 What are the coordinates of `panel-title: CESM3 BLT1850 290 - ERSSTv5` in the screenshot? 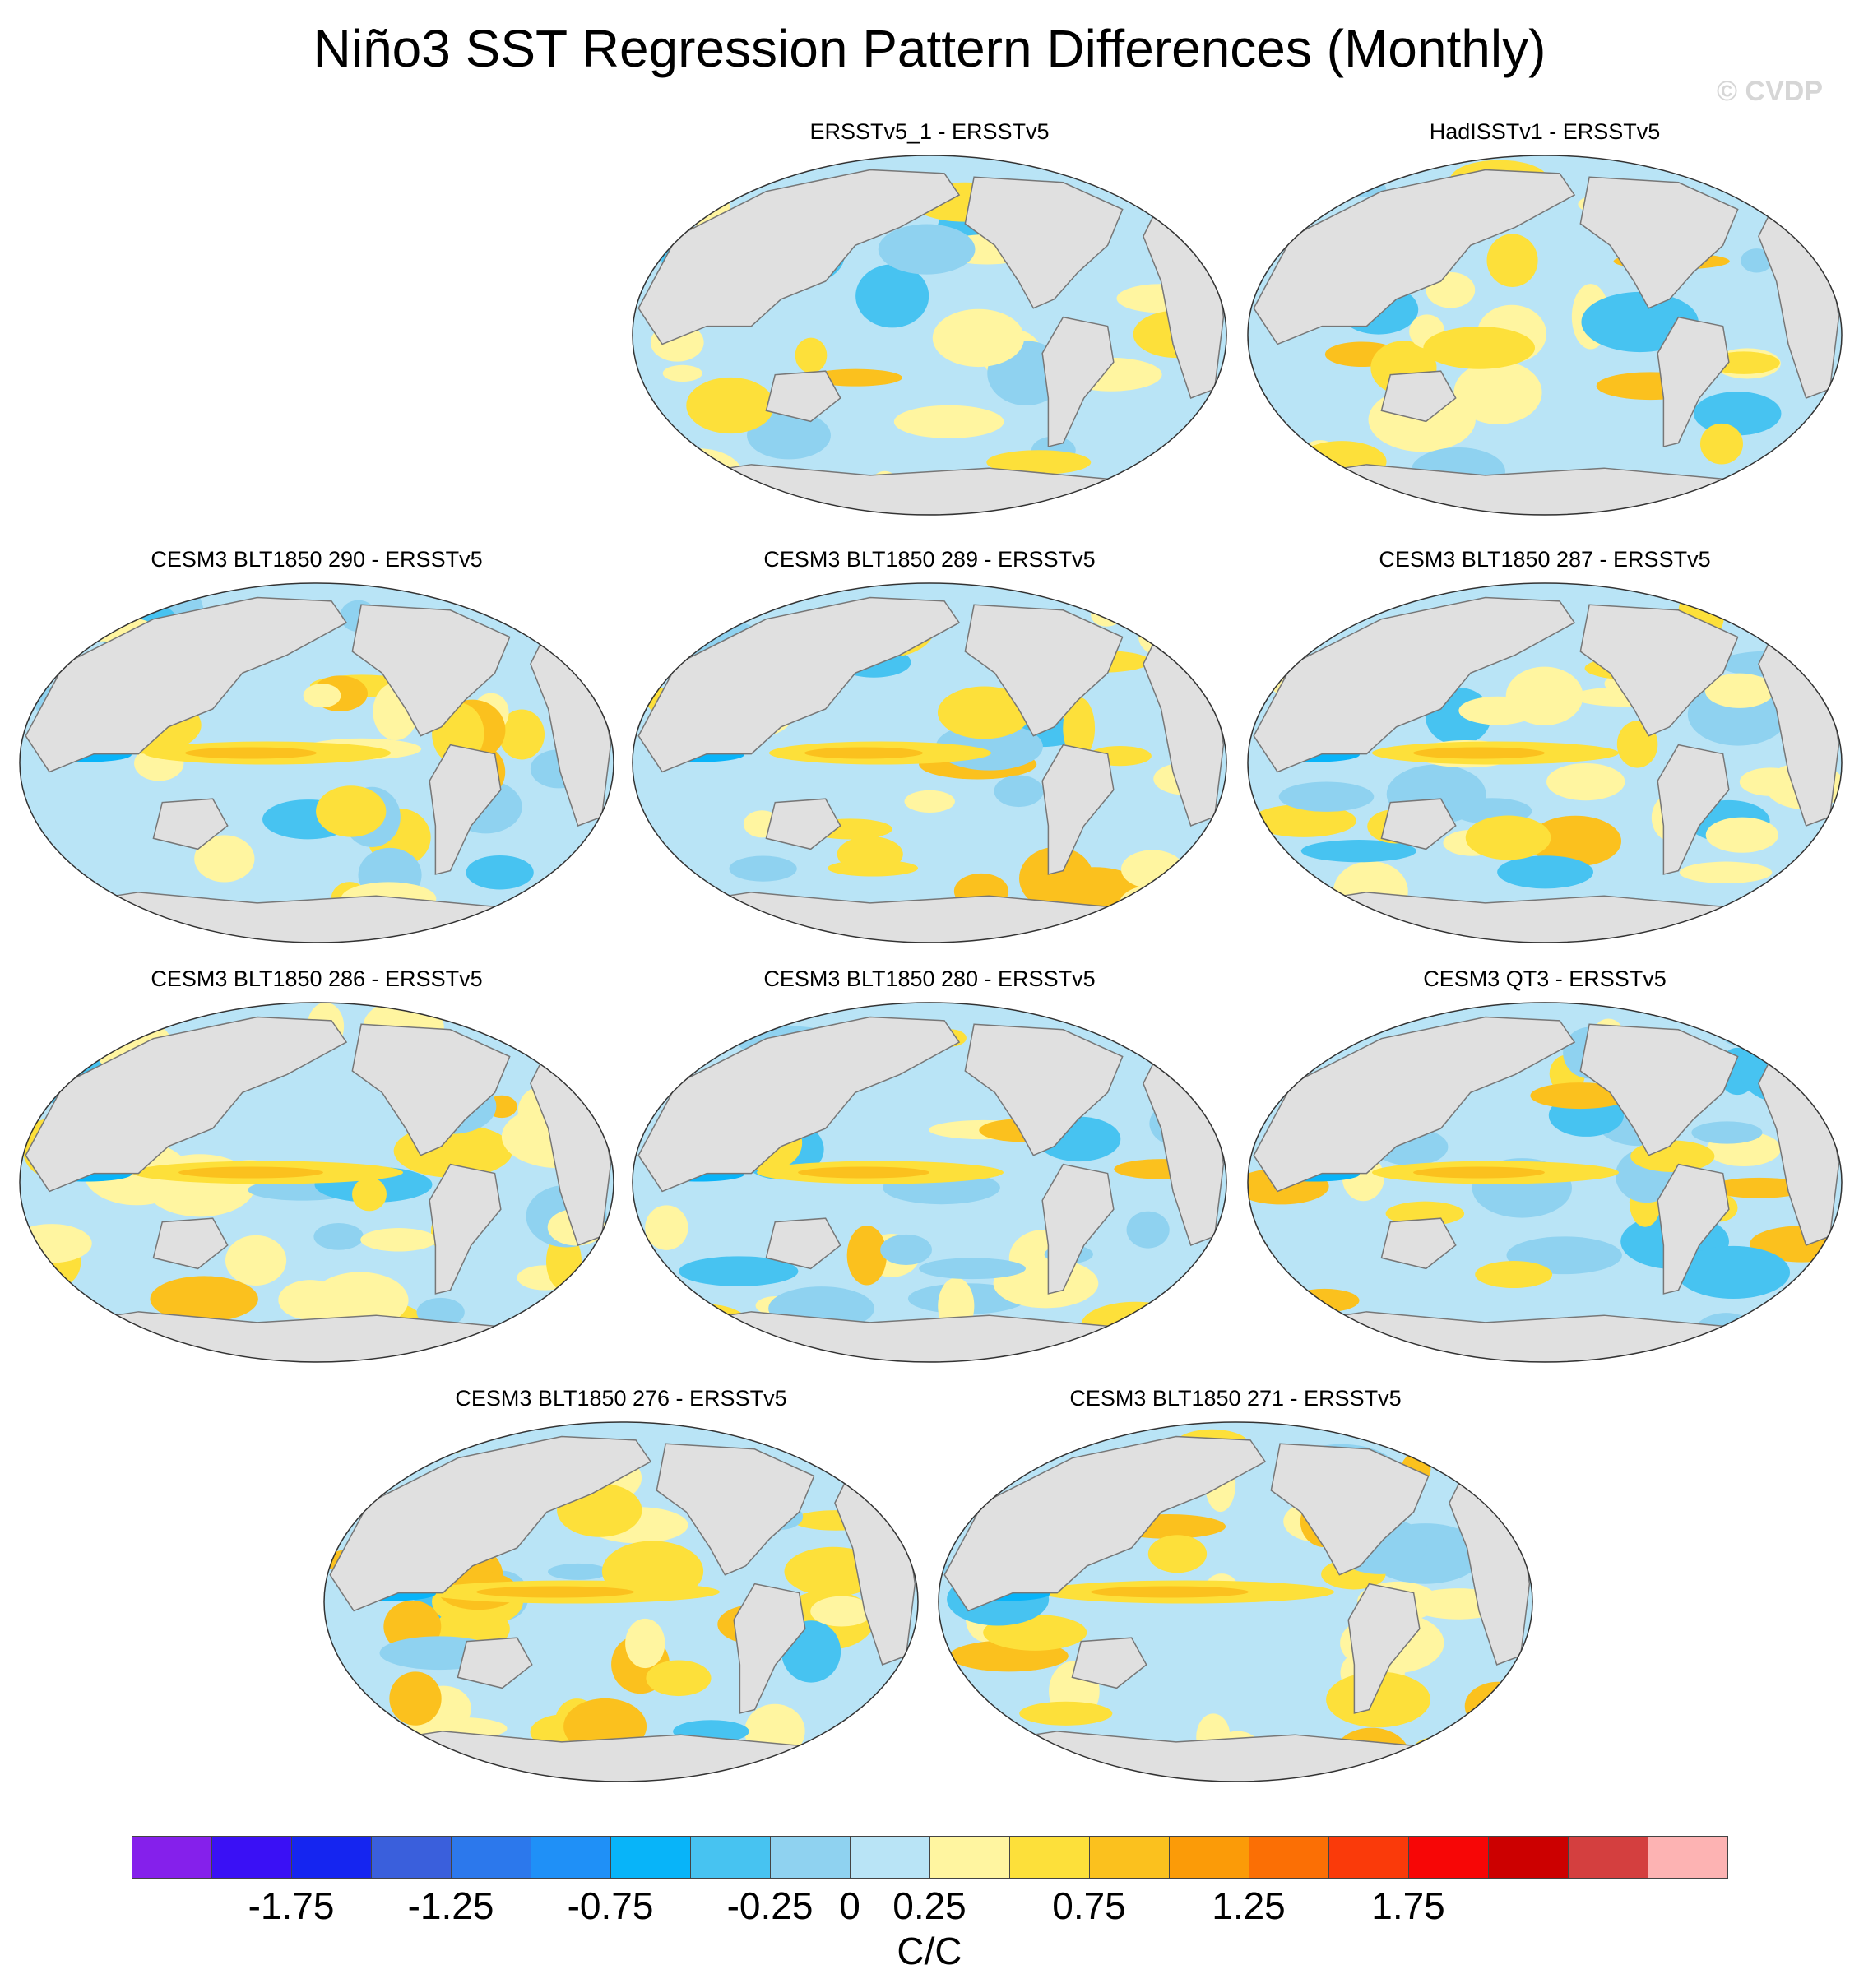 It's located at (317, 560).